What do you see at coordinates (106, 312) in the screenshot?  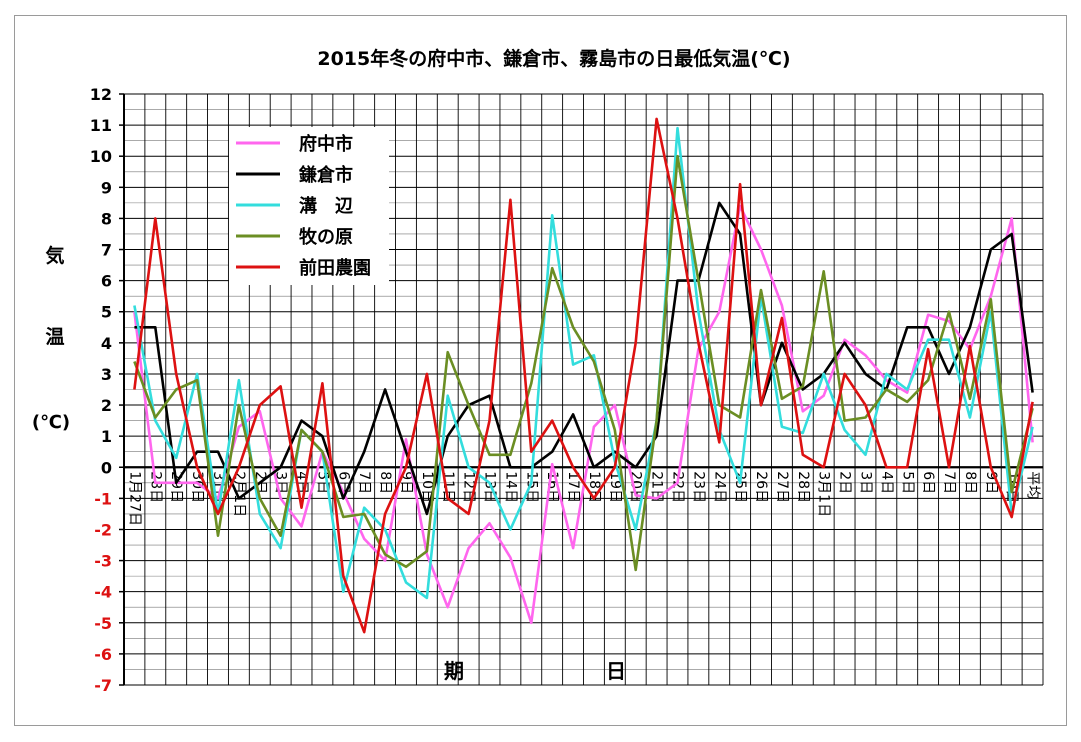 I see `y-tick-label: 5` at bounding box center [106, 312].